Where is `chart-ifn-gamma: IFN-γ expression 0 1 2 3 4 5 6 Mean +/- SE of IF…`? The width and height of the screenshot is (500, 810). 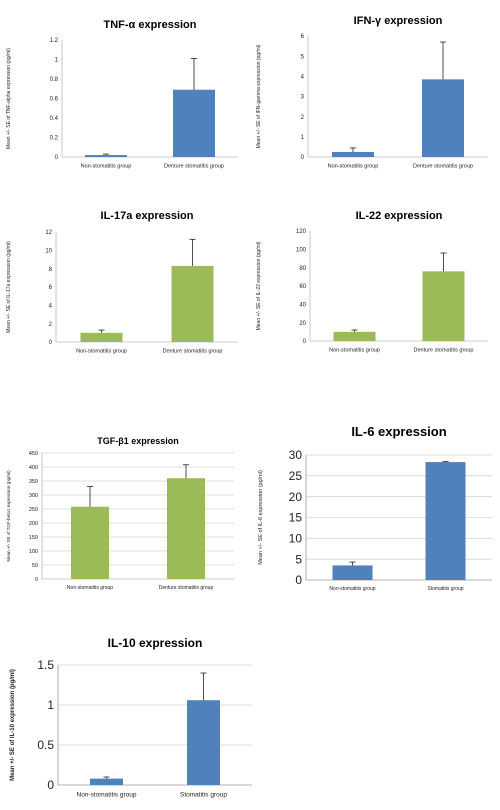
chart-ifn-gamma: IFN-γ expression 0 1 2 3 4 5 6 Mean +/- SE of IF… is located at coordinates (372, 92).